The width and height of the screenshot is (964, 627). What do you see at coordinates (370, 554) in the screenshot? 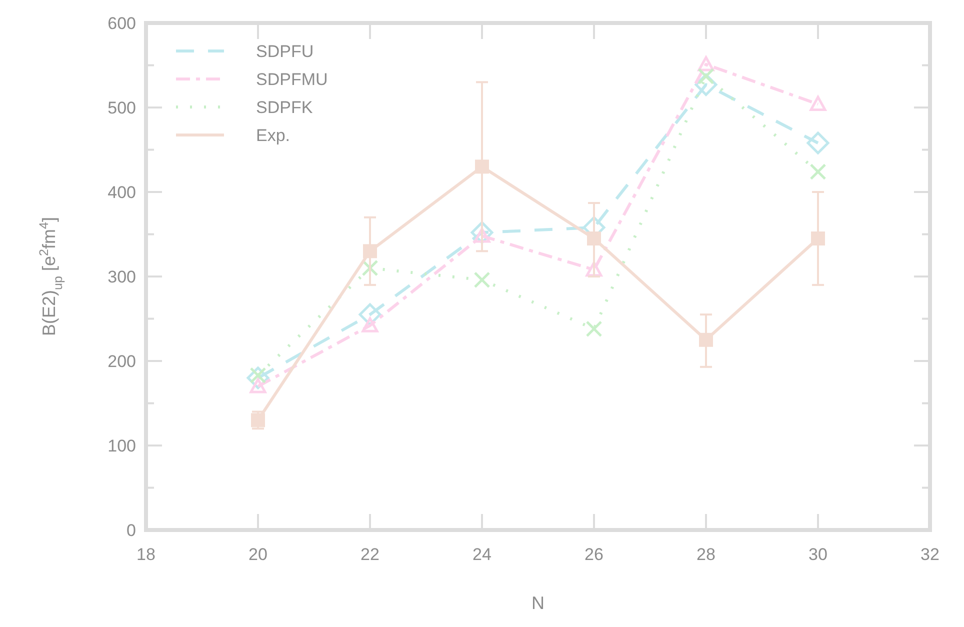
I see `x-tick-label: 22` at bounding box center [370, 554].